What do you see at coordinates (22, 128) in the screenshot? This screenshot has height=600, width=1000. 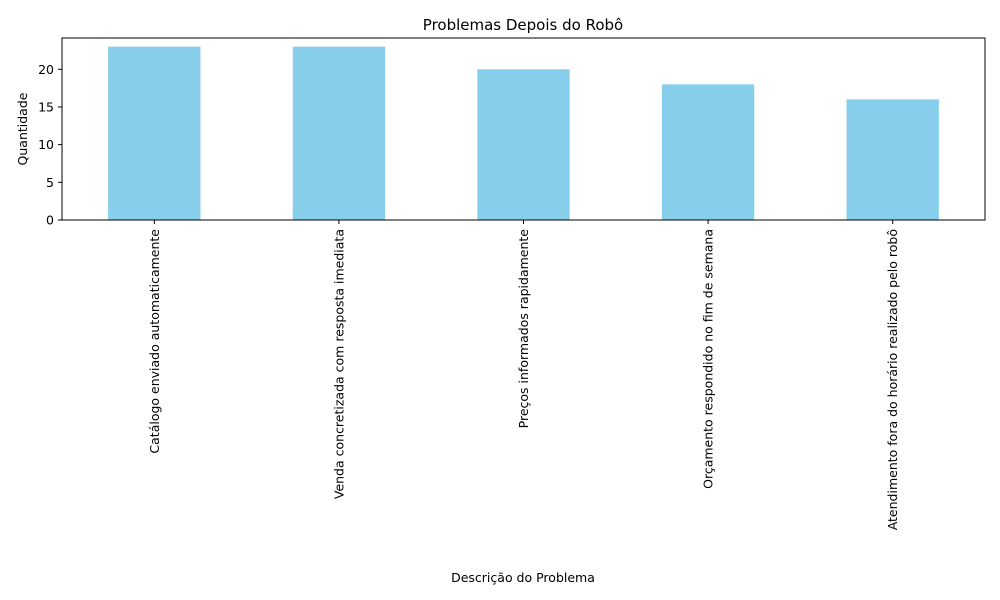 I see `y-axis-title: Quantidade` at bounding box center [22, 128].